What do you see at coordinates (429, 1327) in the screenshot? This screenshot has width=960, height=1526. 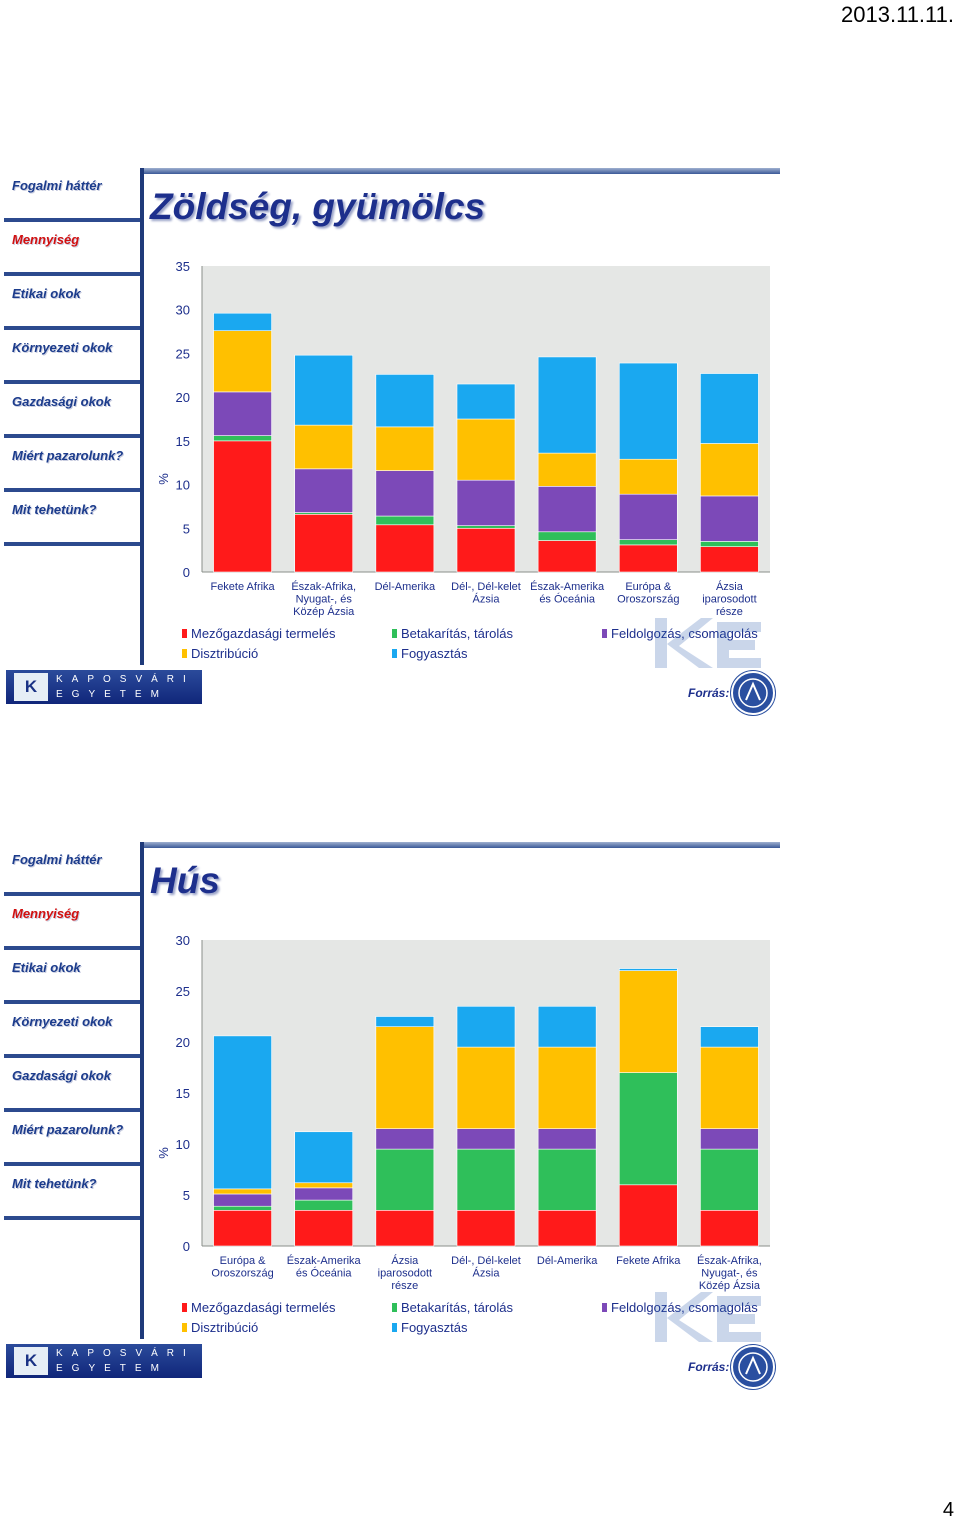 I see `legend-item-fogyasztas: Fogyasztás` at bounding box center [429, 1327].